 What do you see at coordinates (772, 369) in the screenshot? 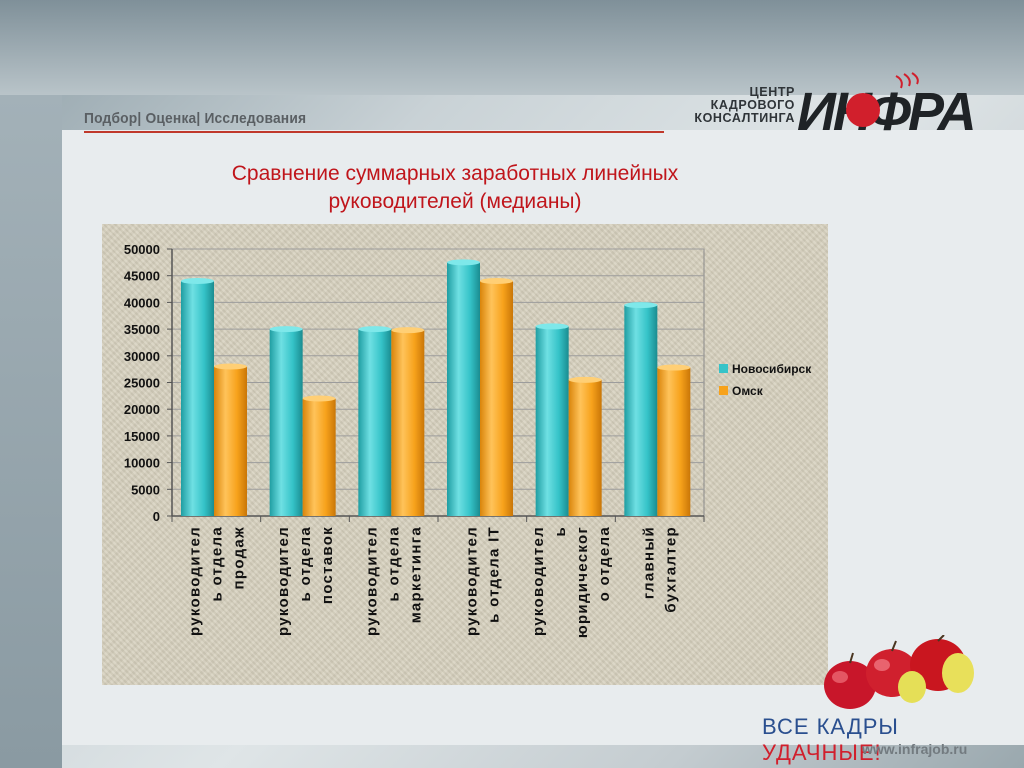
I see `legend-label: Новосибирск` at bounding box center [772, 369].